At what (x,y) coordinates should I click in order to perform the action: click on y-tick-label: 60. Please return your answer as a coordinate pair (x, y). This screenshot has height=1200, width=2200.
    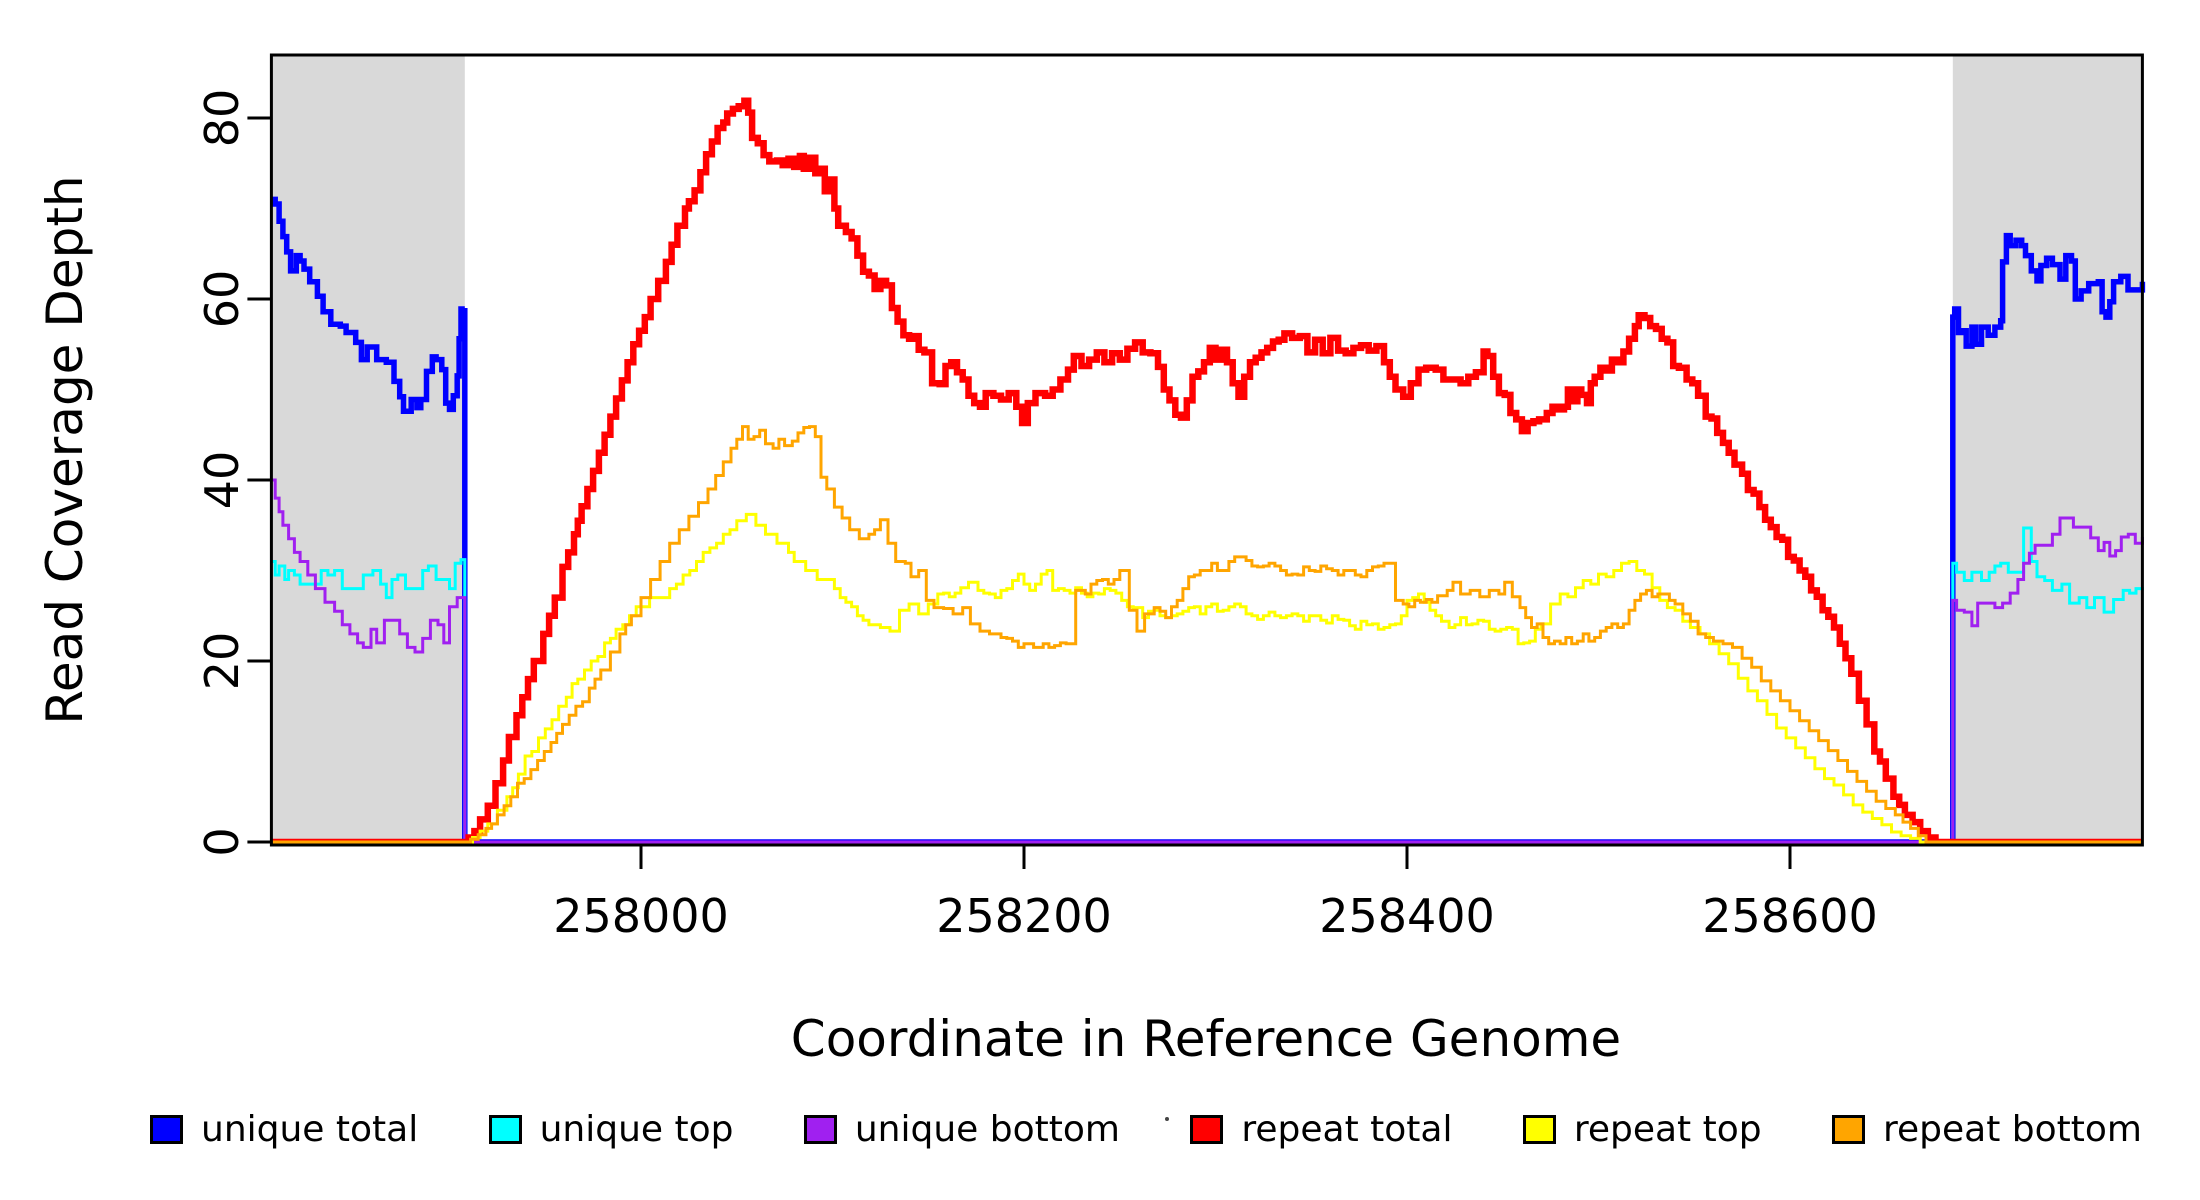
    Looking at the image, I should click on (222, 299).